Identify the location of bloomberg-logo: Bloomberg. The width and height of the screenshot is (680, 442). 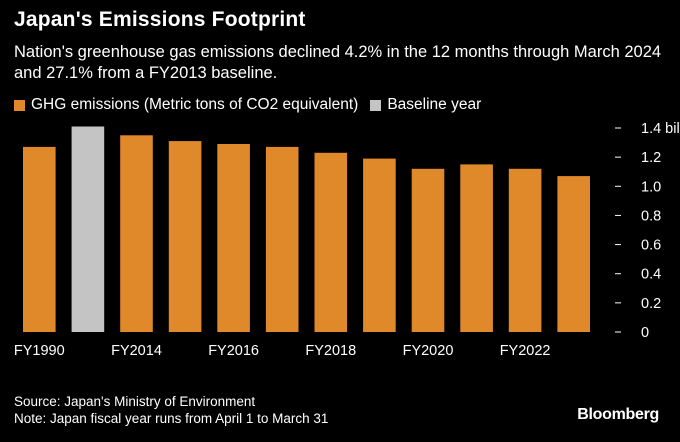
(618, 414).